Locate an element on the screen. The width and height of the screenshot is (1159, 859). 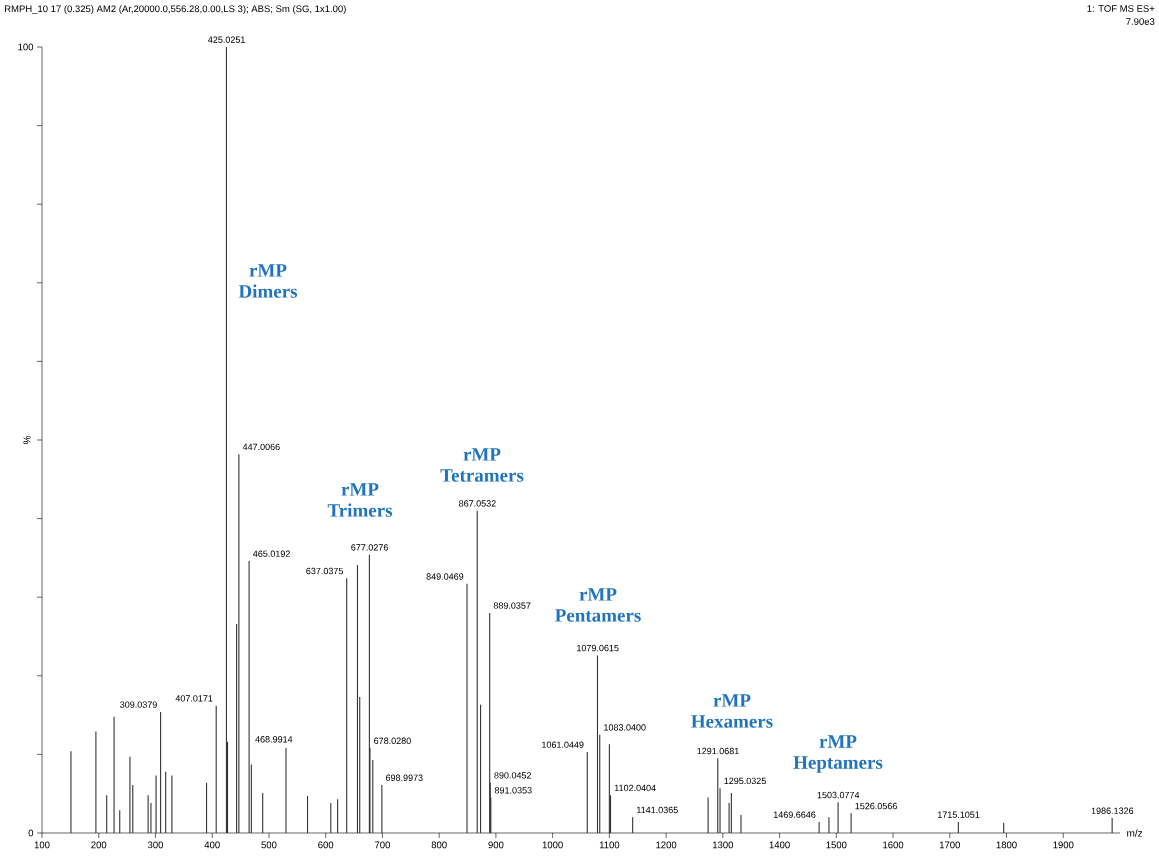
annotation: rMP Tetramers is located at coordinates (482, 465).